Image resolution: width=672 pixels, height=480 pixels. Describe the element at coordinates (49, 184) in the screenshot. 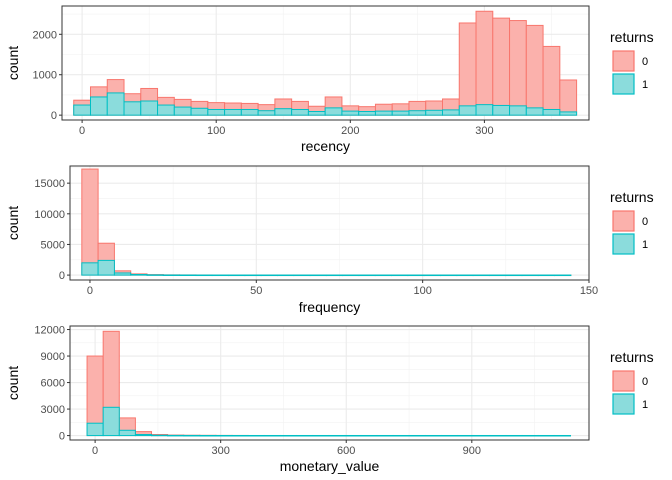

I see `y-tick-label: 15000` at that location.